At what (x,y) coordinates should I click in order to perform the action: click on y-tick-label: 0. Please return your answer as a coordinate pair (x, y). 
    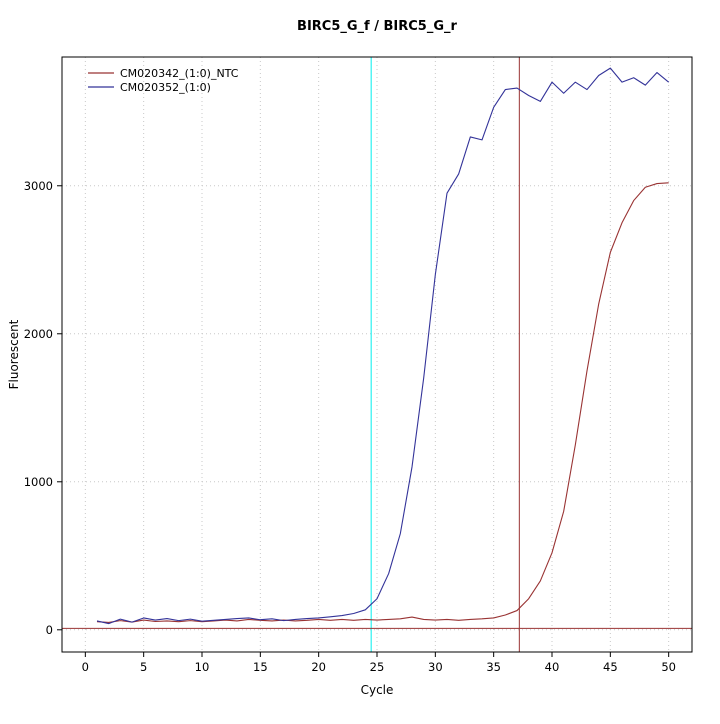
    Looking at the image, I should click on (49, 630).